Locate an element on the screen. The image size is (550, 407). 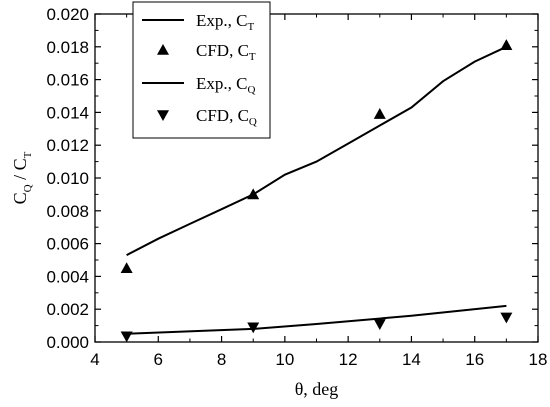
x-tick-label: 8 is located at coordinates (221, 359).